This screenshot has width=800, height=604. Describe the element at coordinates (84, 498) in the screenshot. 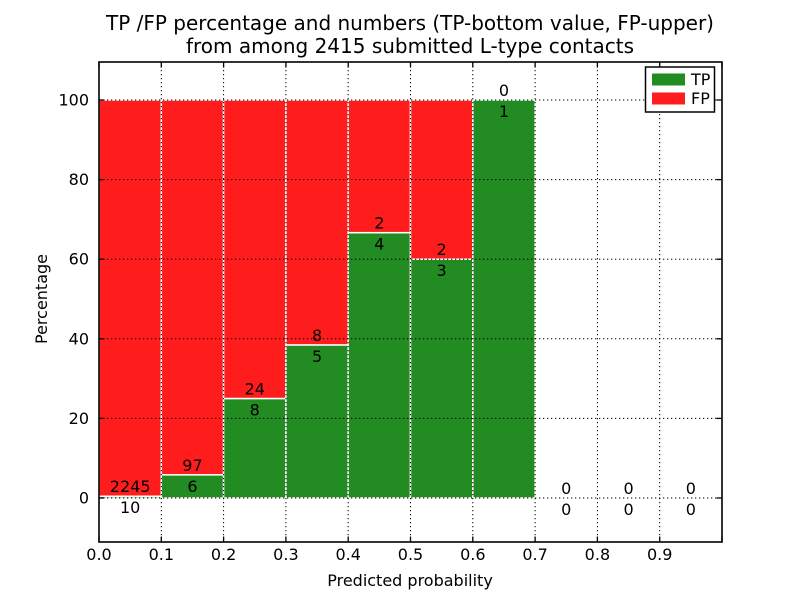

I see `y-tick-label: 0` at that location.